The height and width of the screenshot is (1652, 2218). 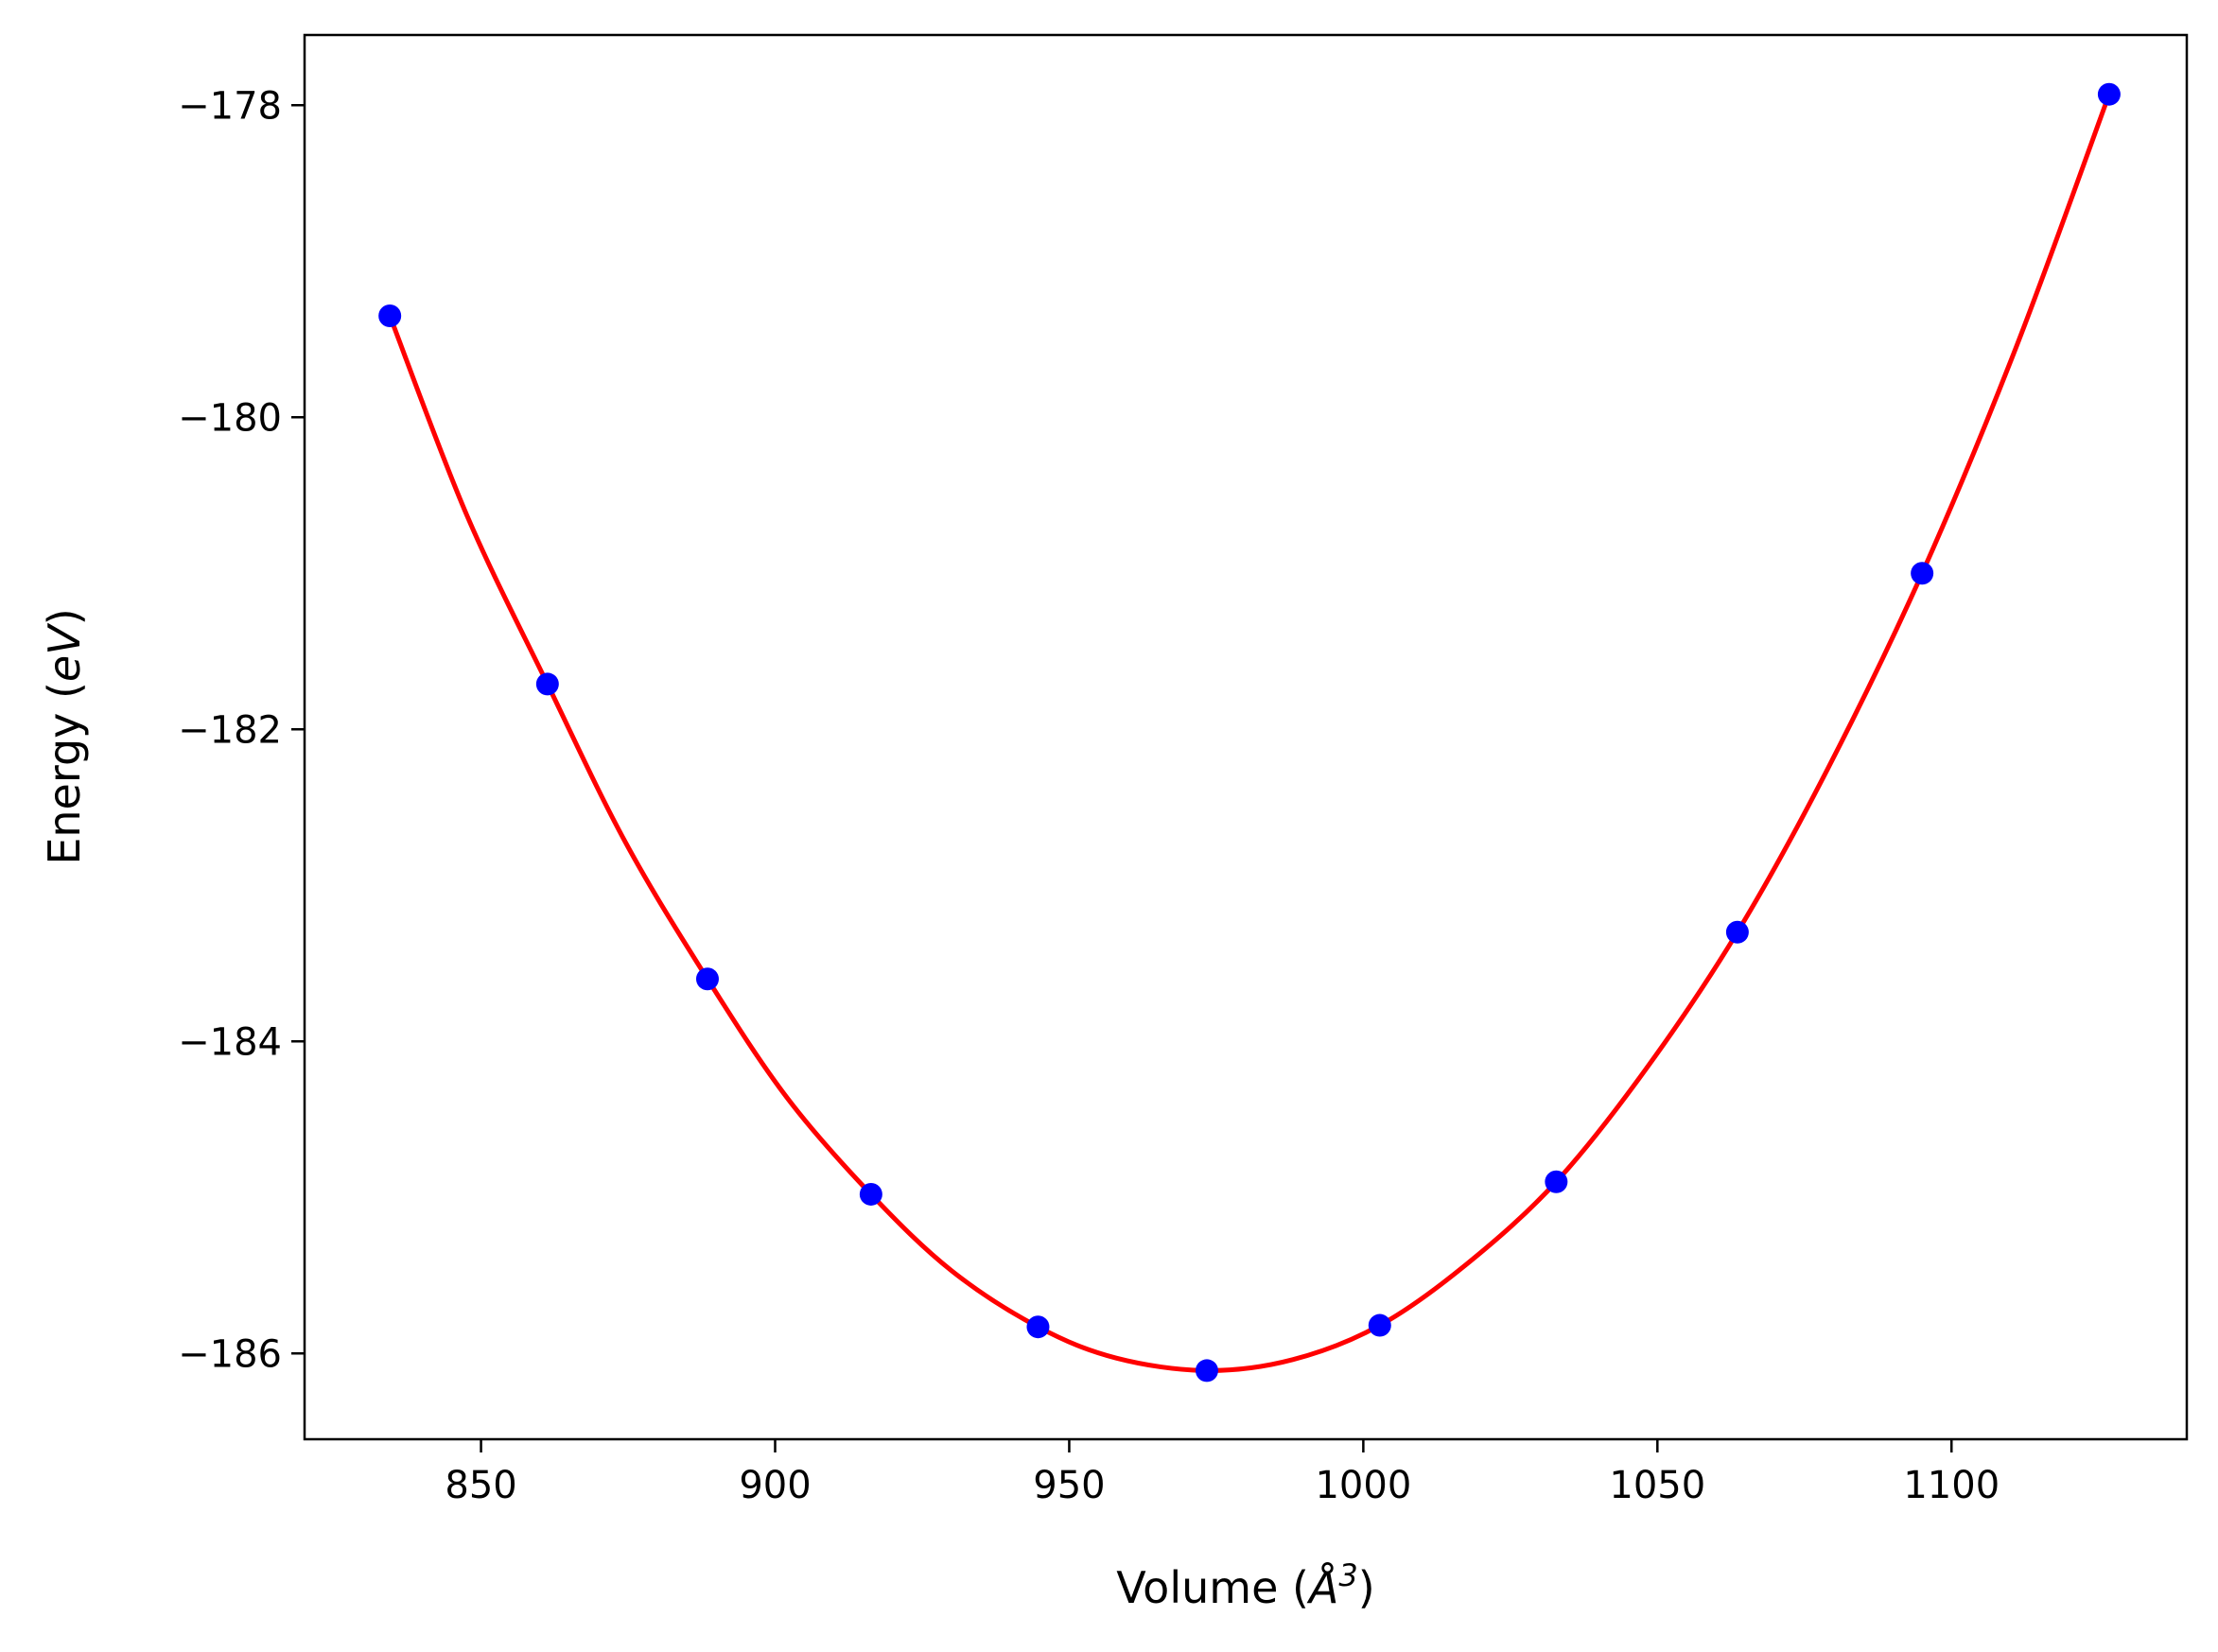 I want to click on y-axis: −178 −180 −182 −184 −186, so click(x=241, y=730).